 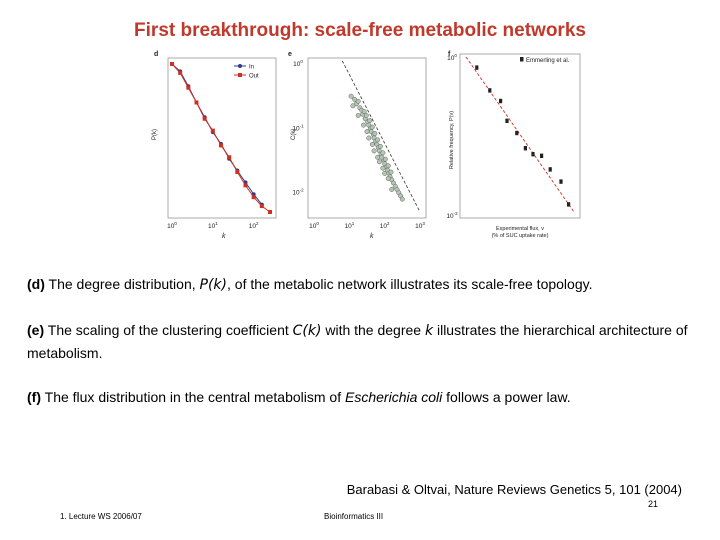 What do you see at coordinates (520, 236) in the screenshot?
I see `panel-f-xlabel-line2: (% of SUC uptake rate)` at bounding box center [520, 236].